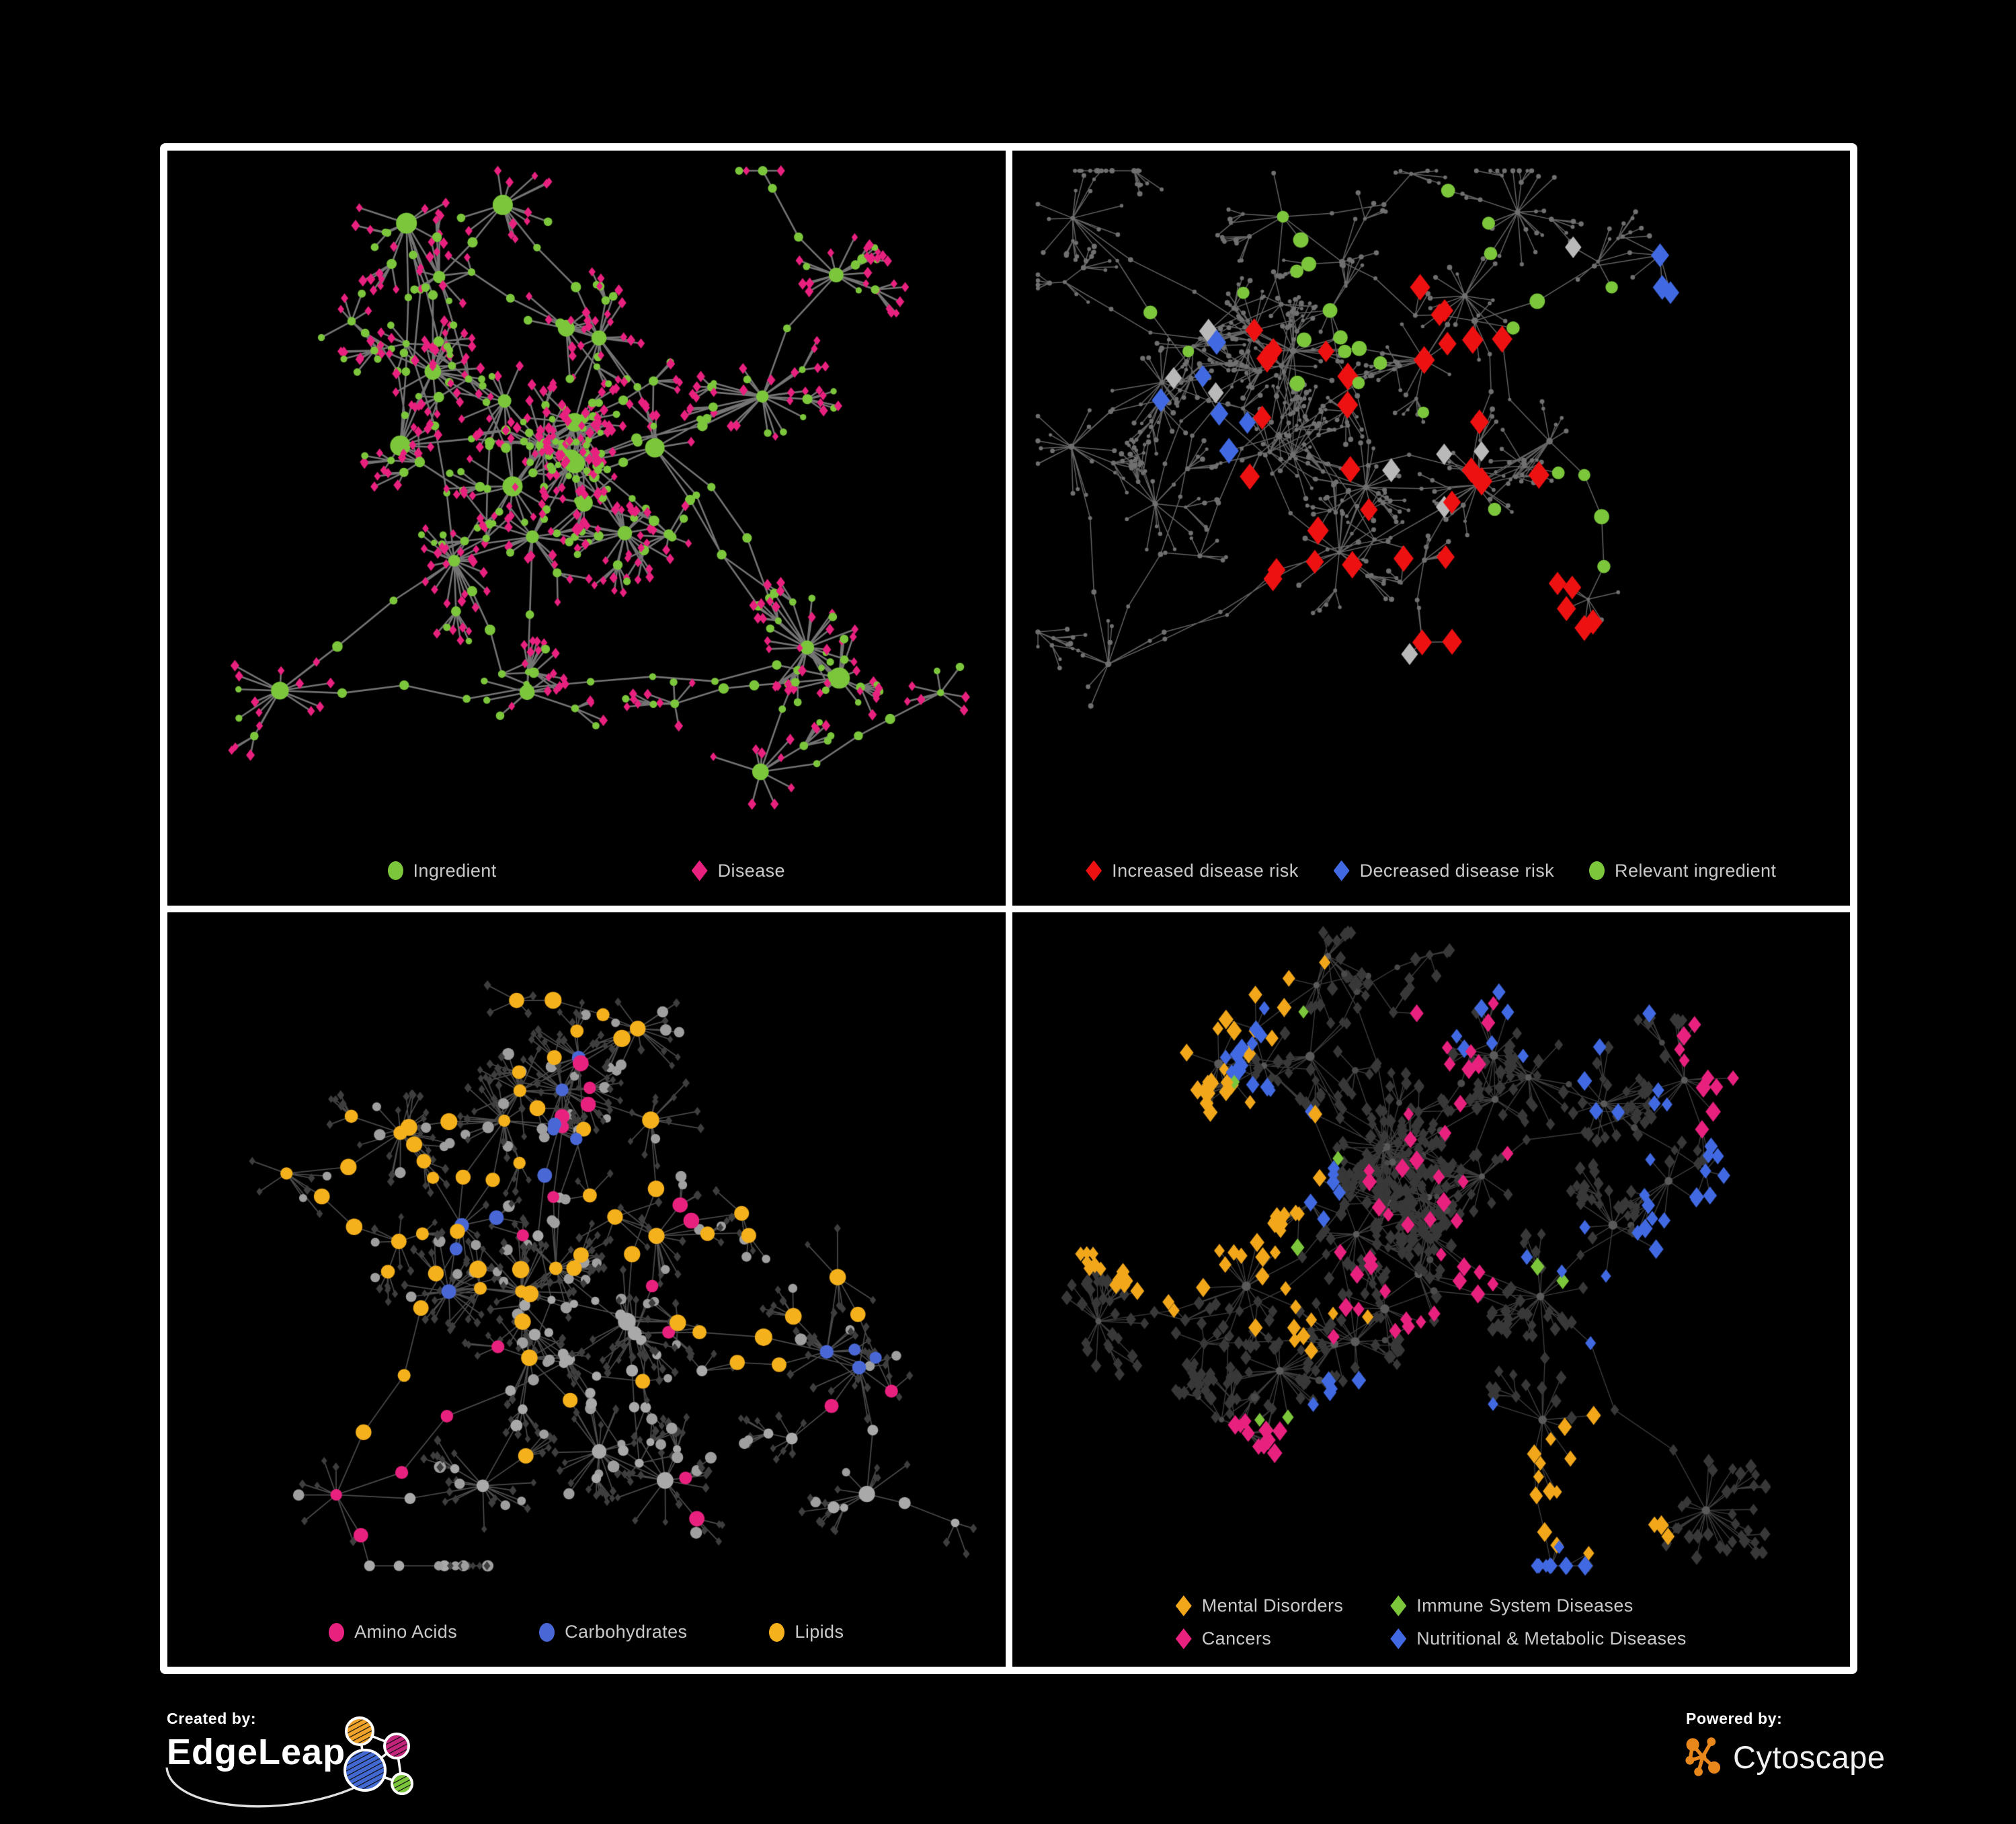 The height and width of the screenshot is (1824, 2016). Describe the element at coordinates (626, 1632) in the screenshot. I see `legend-label: Carbohydrates` at that location.